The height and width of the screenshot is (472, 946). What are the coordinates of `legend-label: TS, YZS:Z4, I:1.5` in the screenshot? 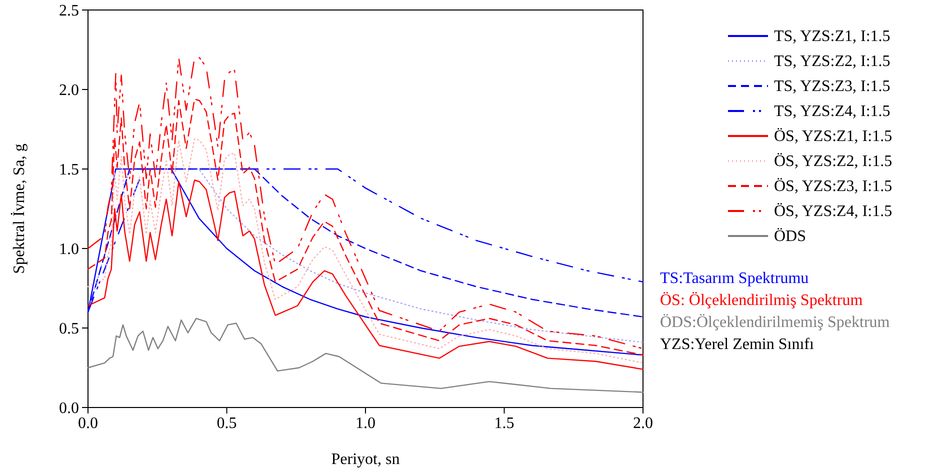 It's located at (832, 111).